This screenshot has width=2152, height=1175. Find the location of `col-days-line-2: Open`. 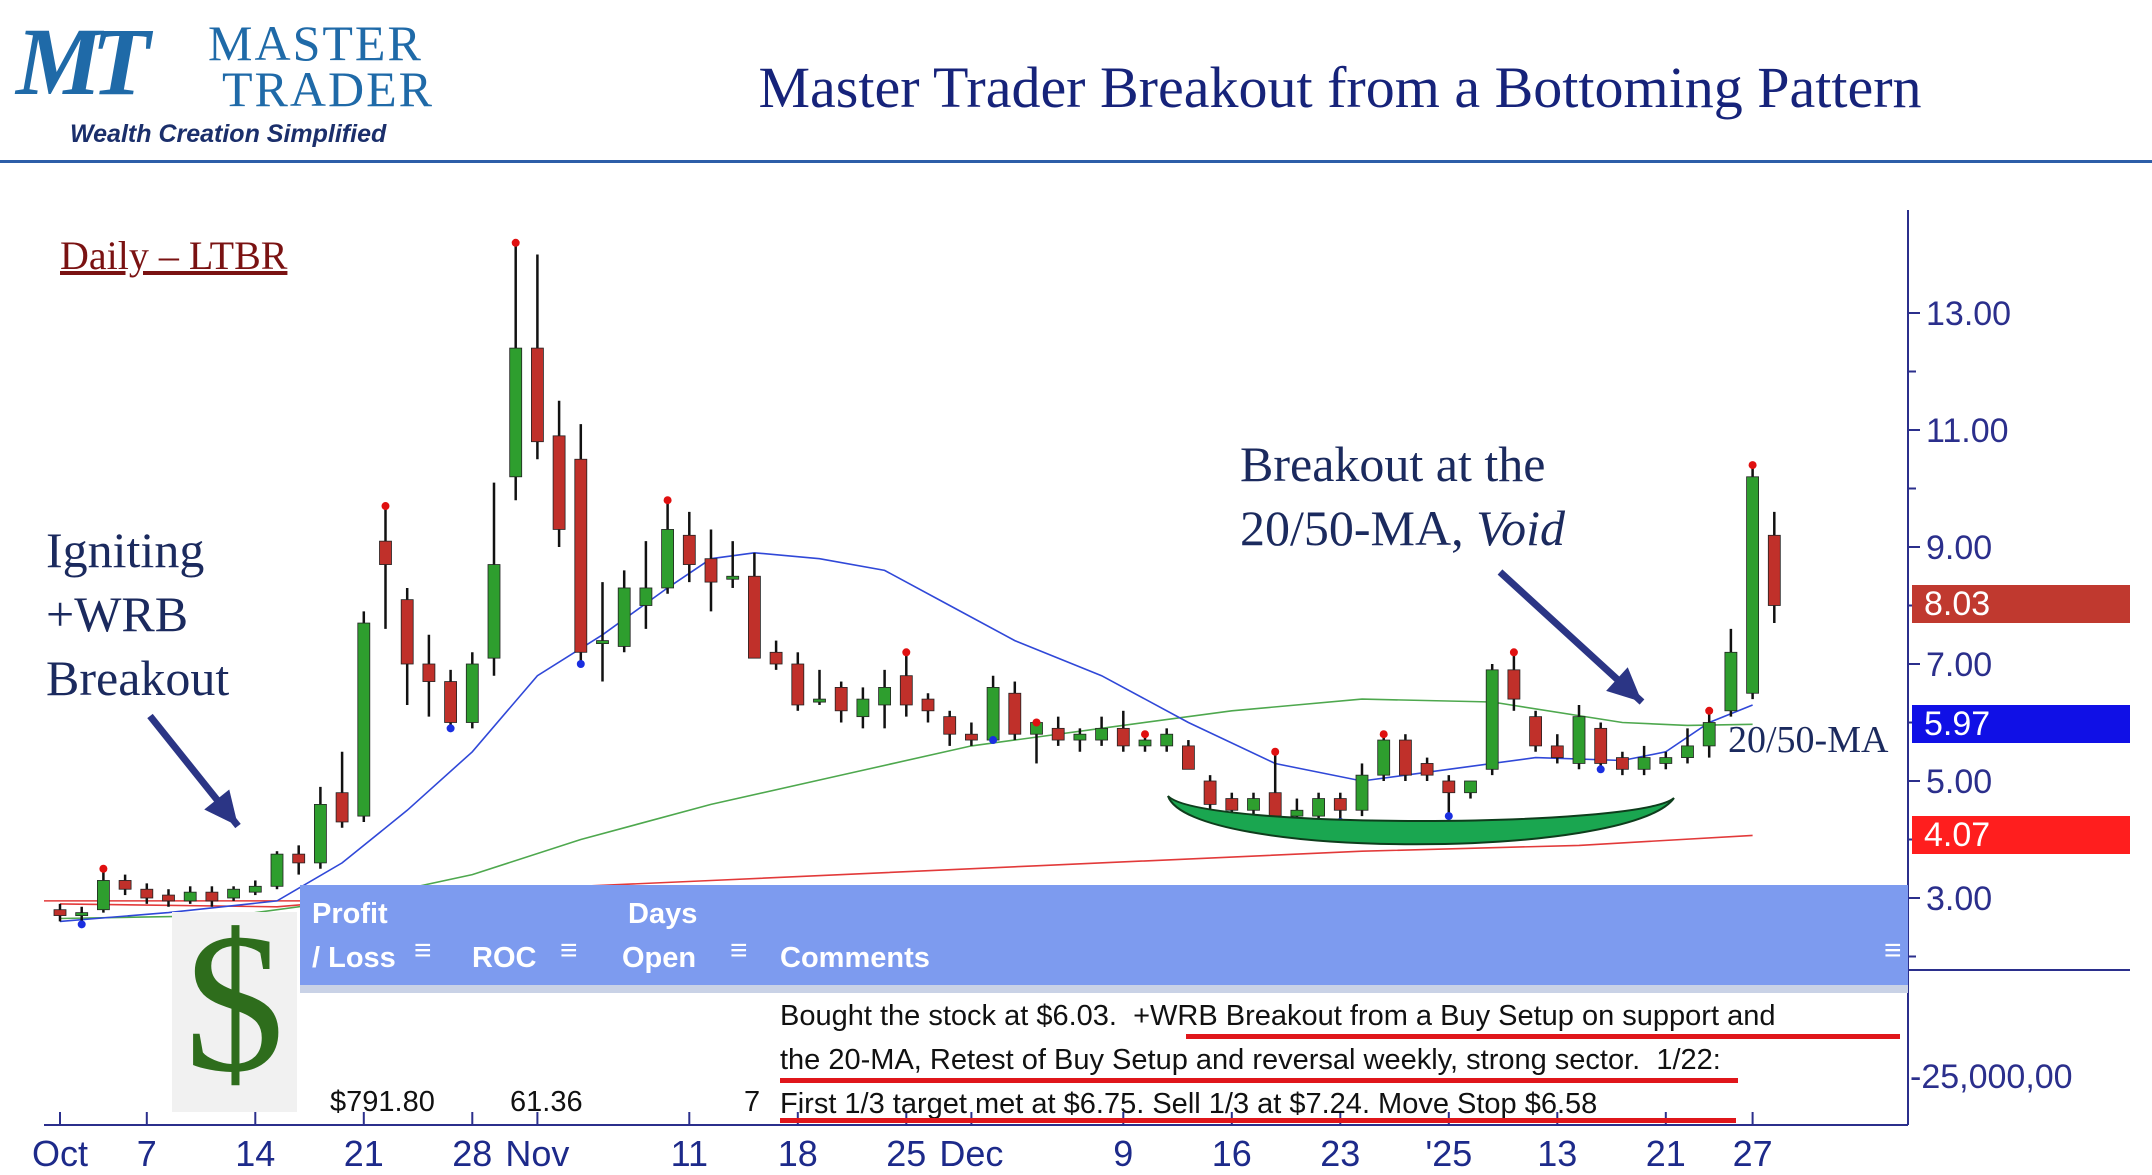

col-days-line-2: Open is located at coordinates (659, 958).